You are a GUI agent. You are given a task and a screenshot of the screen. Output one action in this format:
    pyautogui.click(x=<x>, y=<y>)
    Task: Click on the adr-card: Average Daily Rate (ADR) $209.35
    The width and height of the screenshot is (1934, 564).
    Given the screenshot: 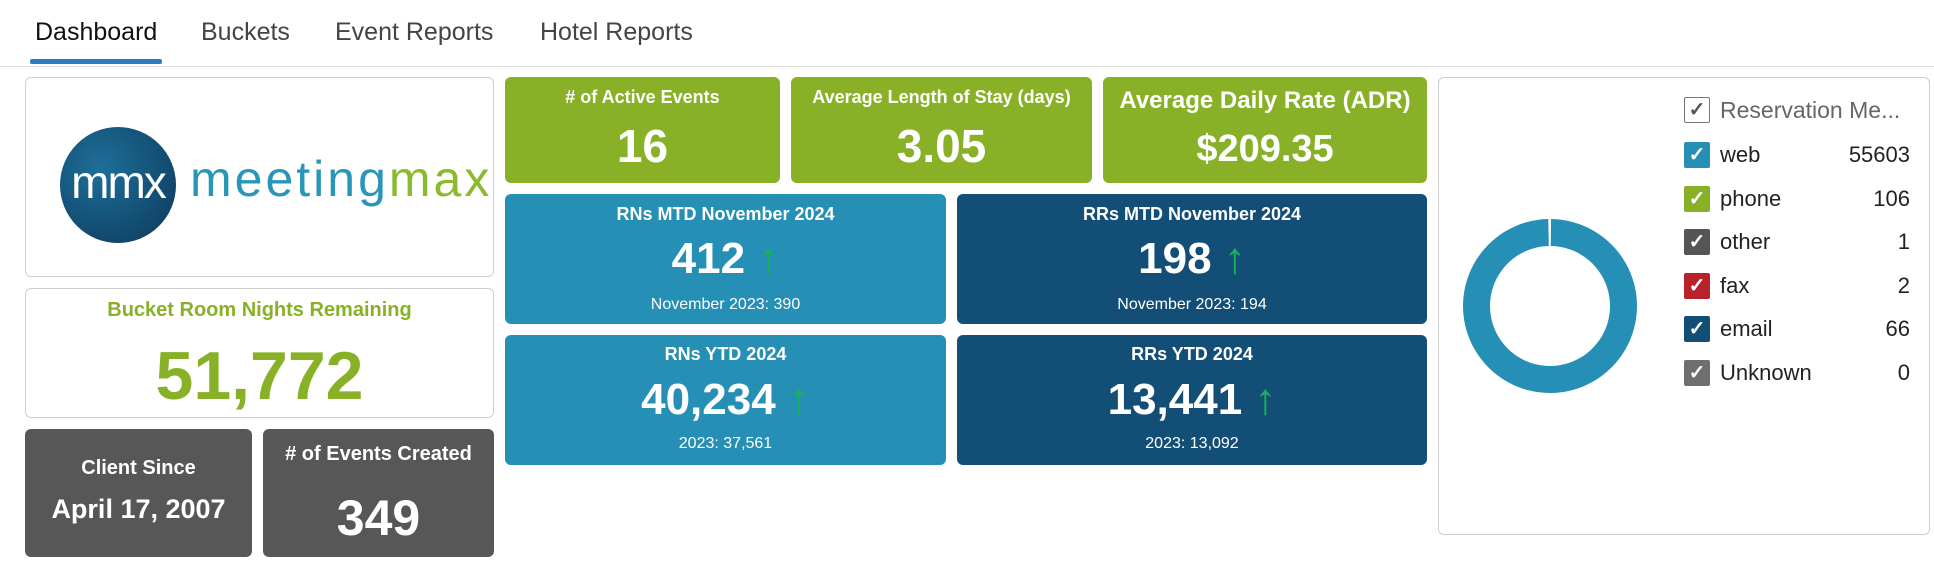 What is the action you would take?
    pyautogui.click(x=1265, y=130)
    